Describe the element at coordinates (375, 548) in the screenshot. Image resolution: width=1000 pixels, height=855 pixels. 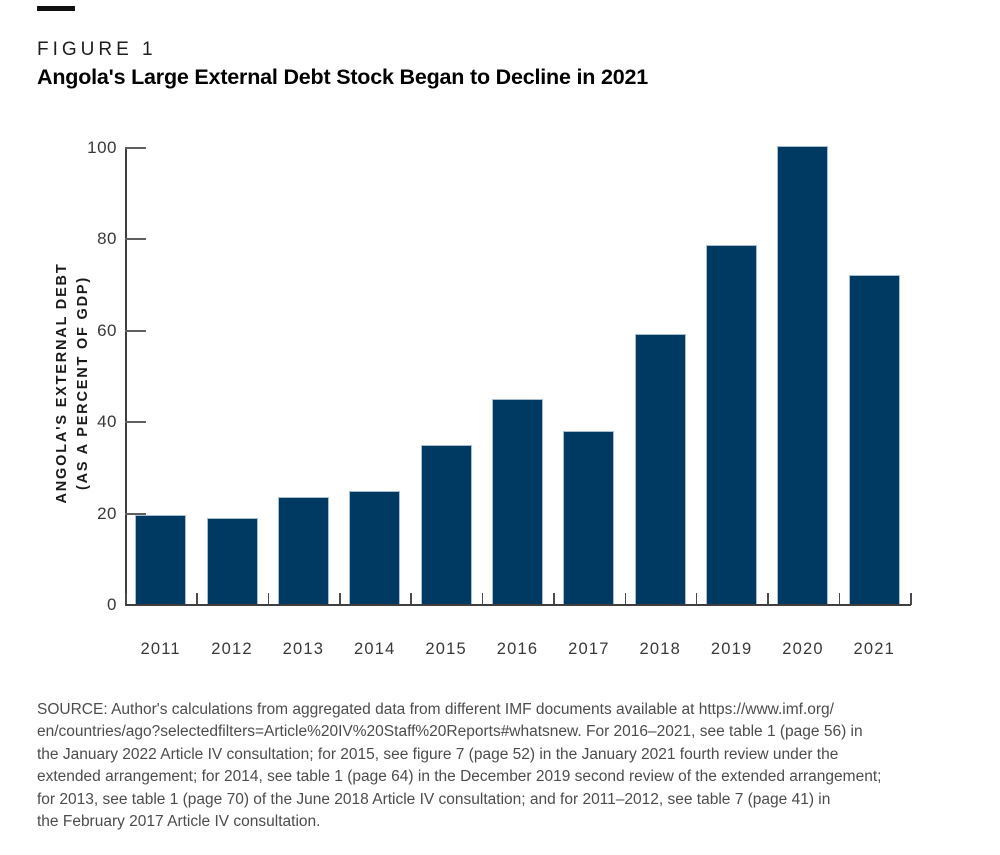
I see `bar-2014` at that location.